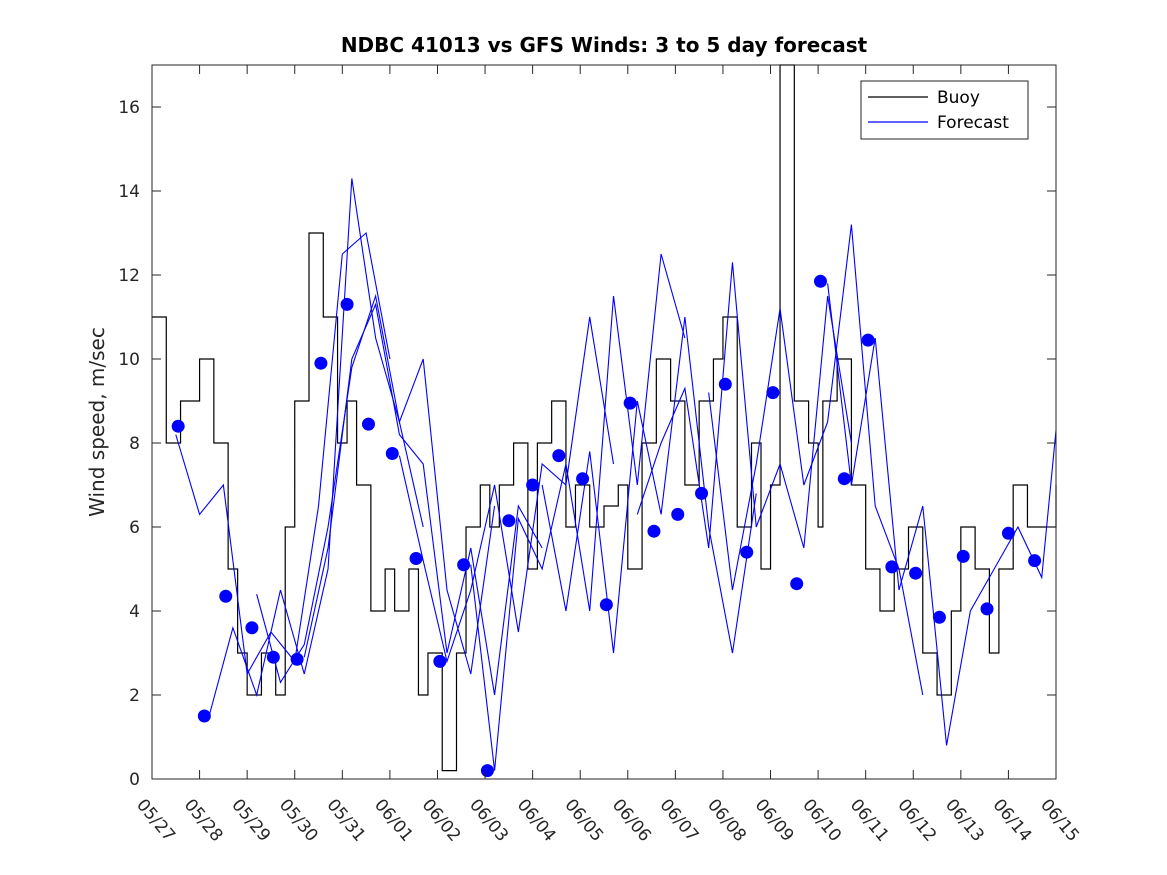  What do you see at coordinates (916, 820) in the screenshot?
I see `x-tick-label: 06/12` at bounding box center [916, 820].